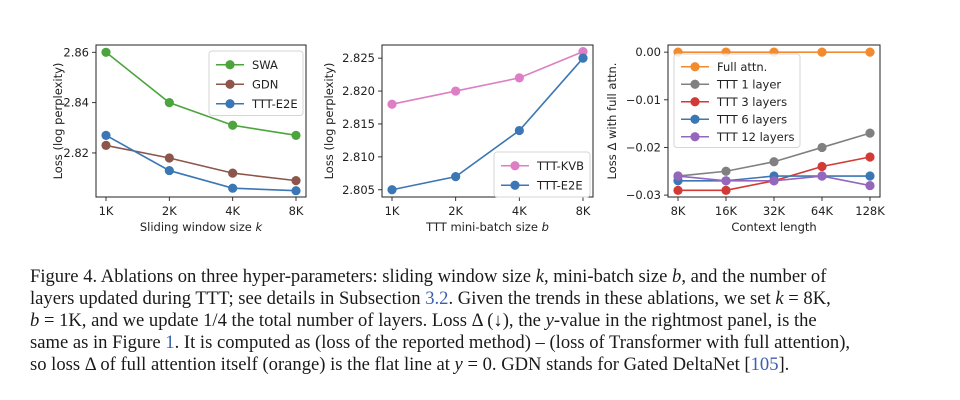 The image size is (960, 400). What do you see at coordinates (643, 147) in the screenshot?
I see `y-tick-label: −0.02` at bounding box center [643, 147].